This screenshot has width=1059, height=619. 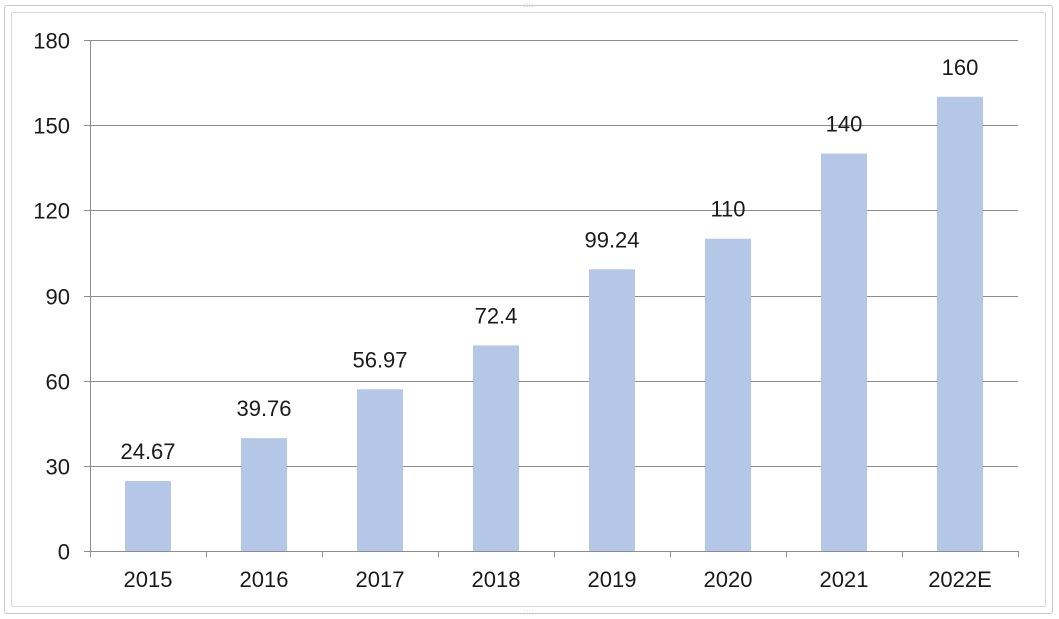 I want to click on bottom-resize-handle: ::::, so click(x=529, y=613).